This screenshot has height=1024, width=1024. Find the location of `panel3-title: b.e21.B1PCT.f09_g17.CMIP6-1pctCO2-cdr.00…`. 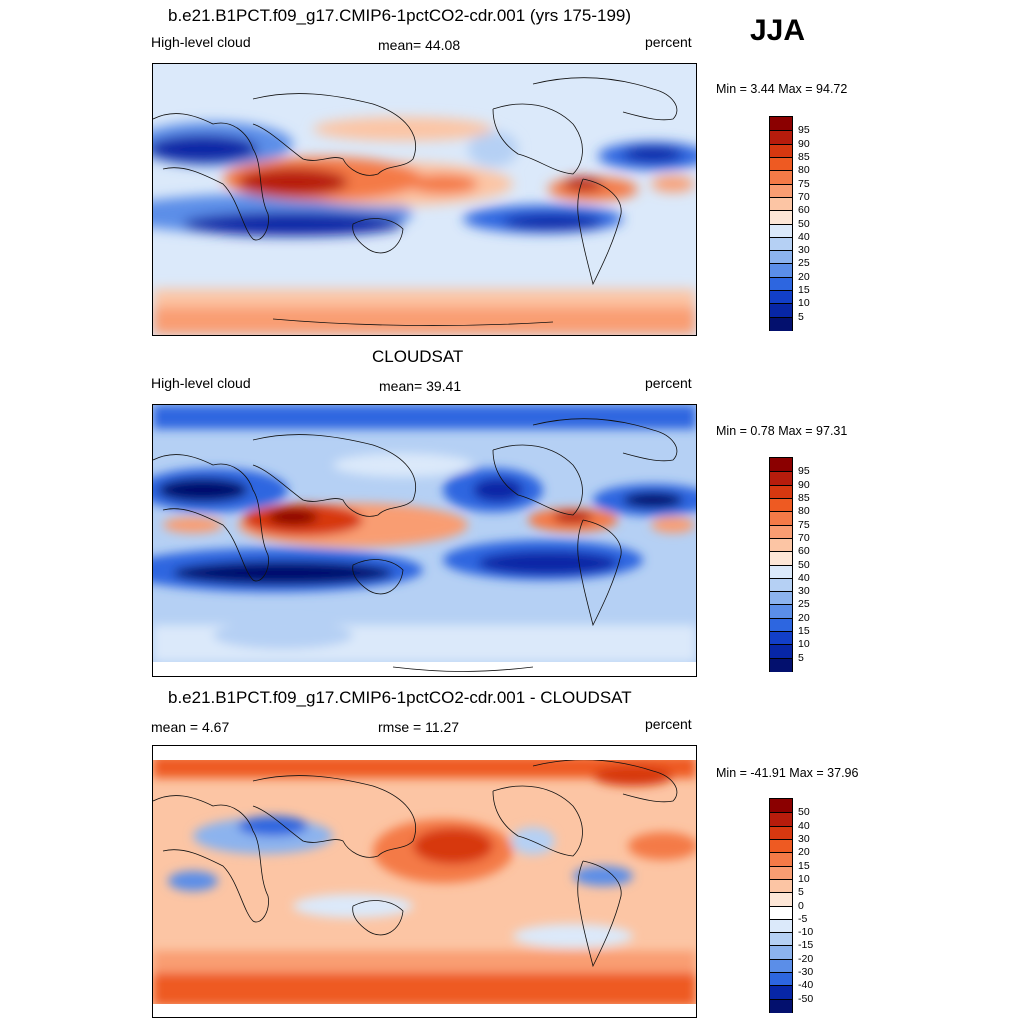

panel3-title: b.e21.B1PCT.f09_g17.CMIP6-1pctCO2-cdr.00… is located at coordinates (400, 697).